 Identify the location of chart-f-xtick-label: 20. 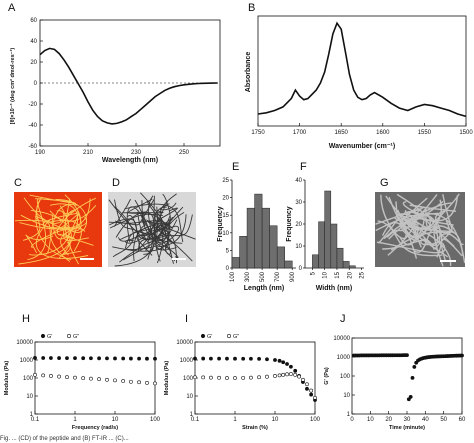
(350, 274).